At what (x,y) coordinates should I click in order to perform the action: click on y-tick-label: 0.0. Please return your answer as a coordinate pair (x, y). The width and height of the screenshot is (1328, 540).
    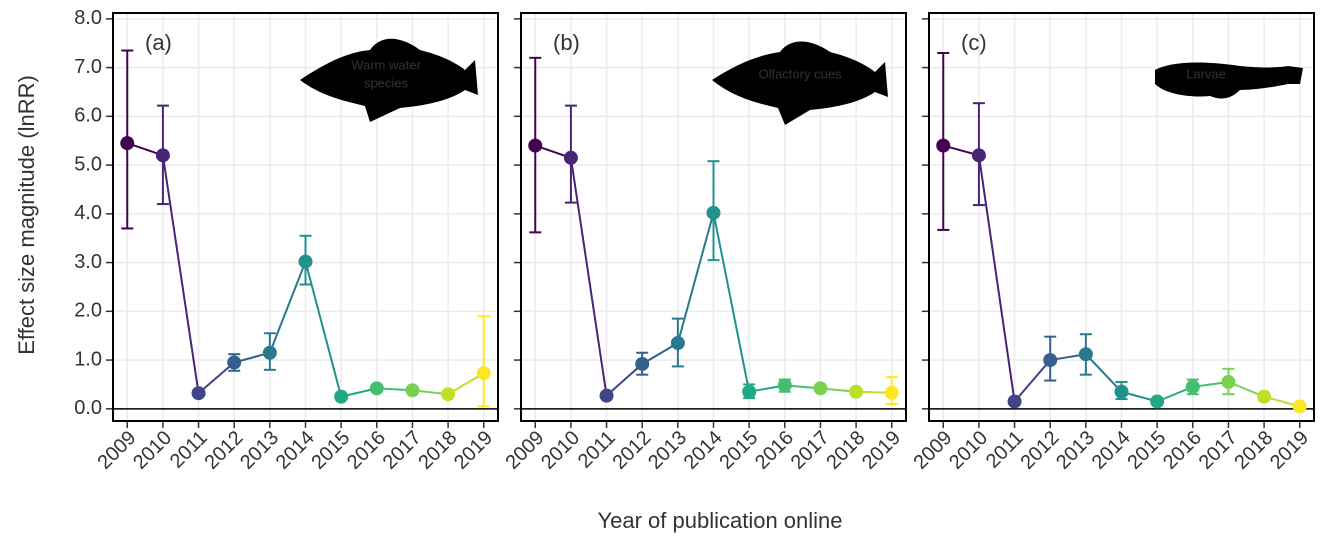
    Looking at the image, I should click on (88, 408).